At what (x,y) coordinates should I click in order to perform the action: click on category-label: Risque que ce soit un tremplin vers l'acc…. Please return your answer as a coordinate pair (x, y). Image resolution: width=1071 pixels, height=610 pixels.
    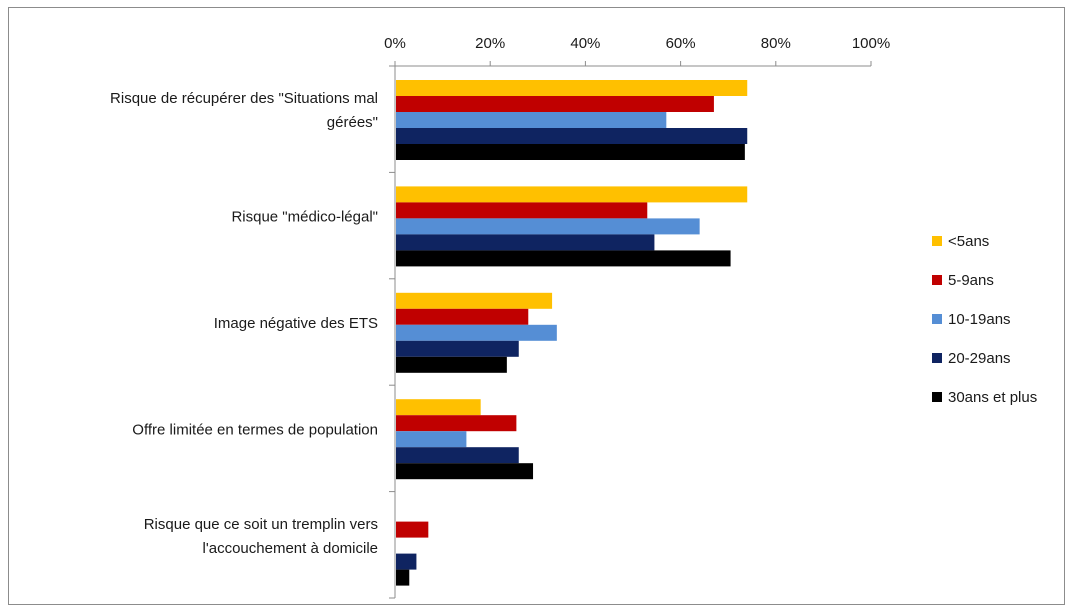
    Looking at the image, I should click on (261, 536).